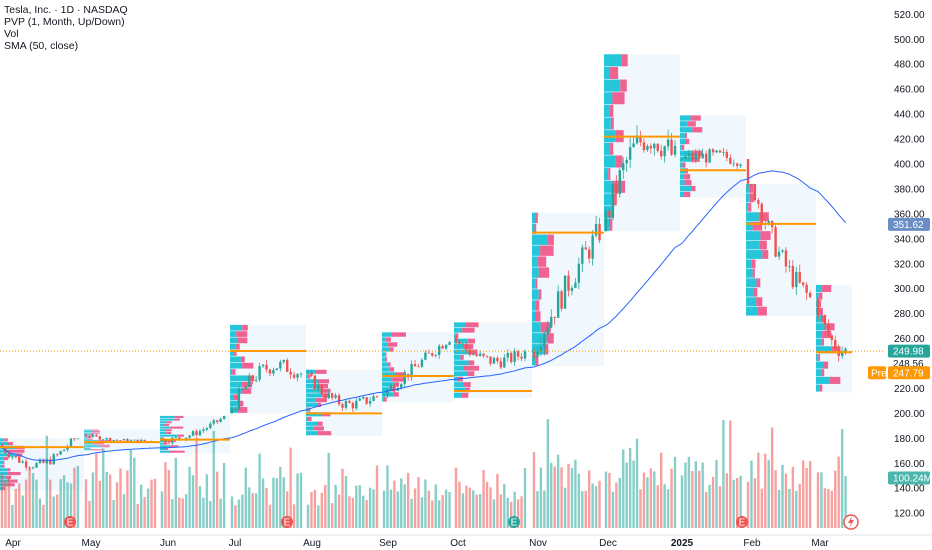 The width and height of the screenshot is (932, 550). Describe the element at coordinates (41, 46) in the screenshot. I see `legend-indicator-sma: SMA (50, close)` at that location.